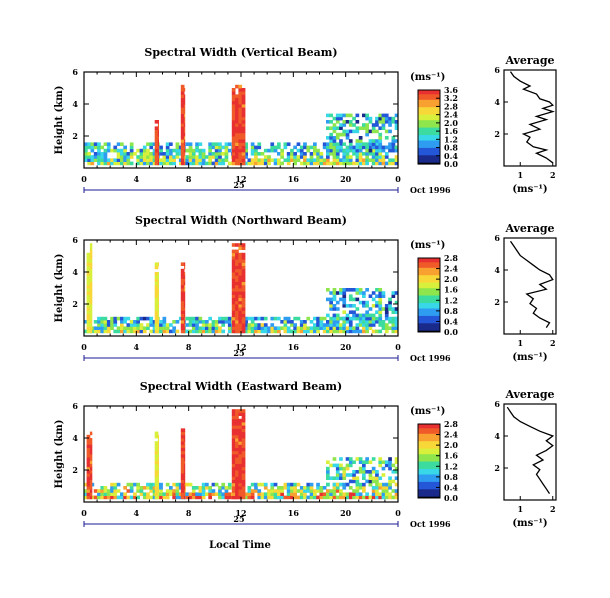 The width and height of the screenshot is (610, 598). Describe the element at coordinates (240, 347) in the screenshot. I see `x-tick-label: 12` at that location.